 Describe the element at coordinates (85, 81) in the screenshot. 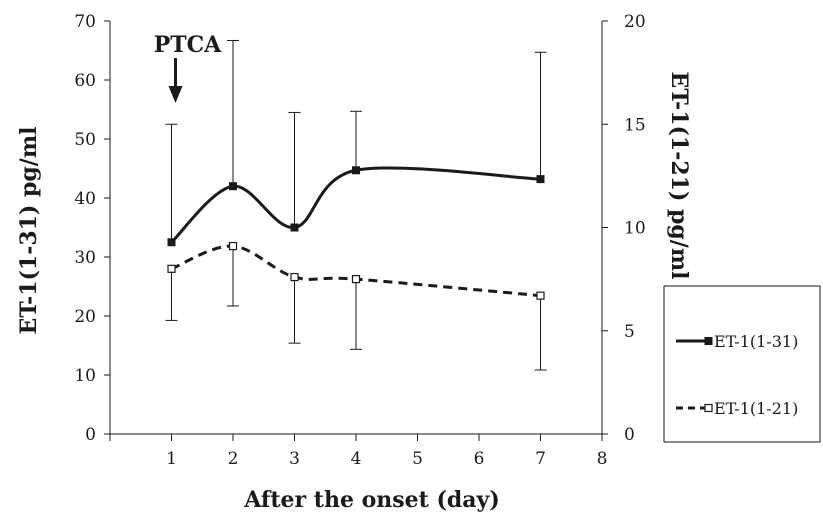

I see `left-tick-label-60: 60` at that location.